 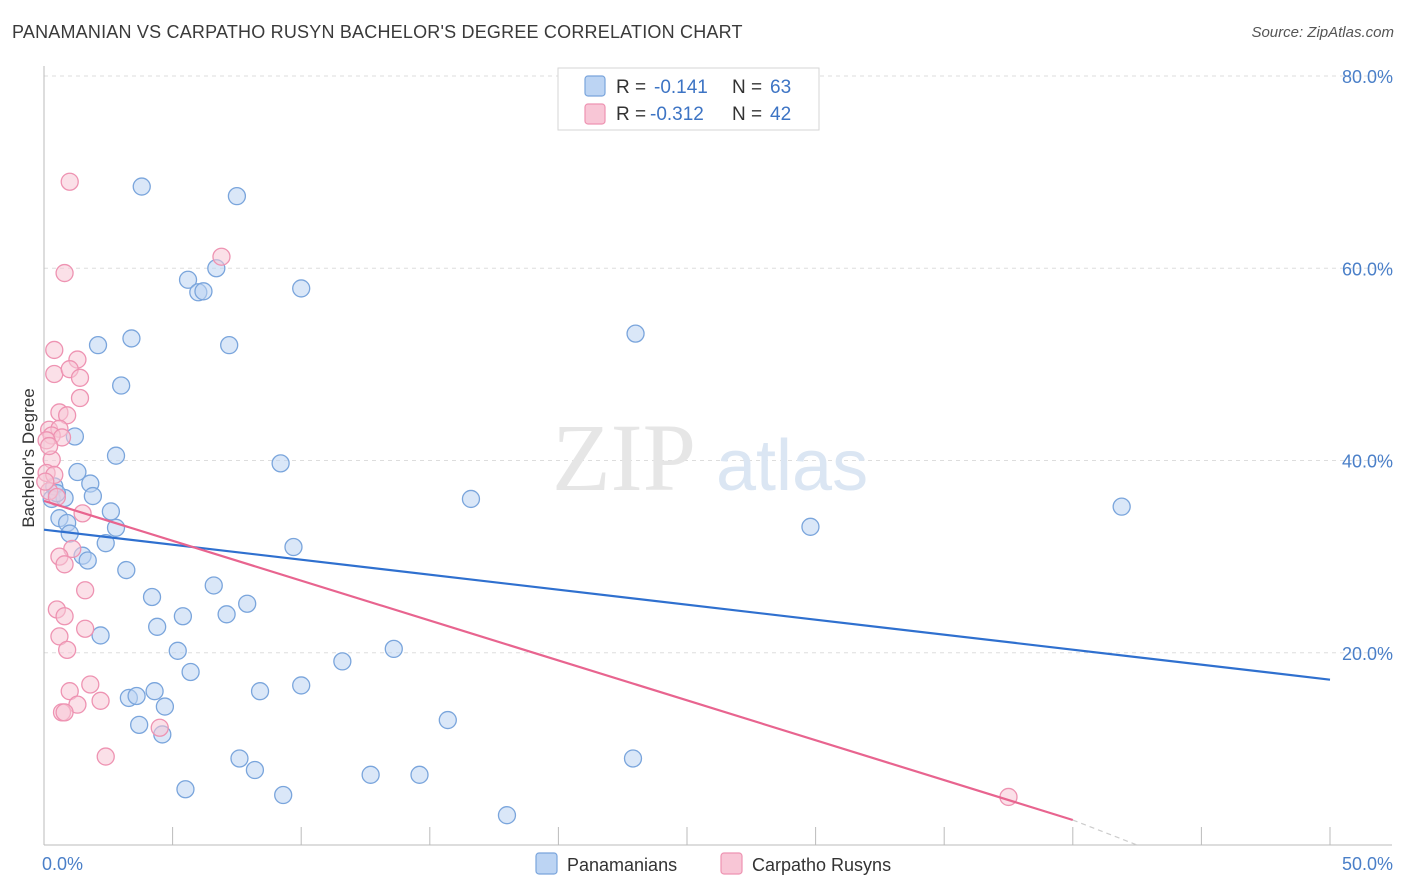 What do you see at coordinates (688, 99) in the screenshot?
I see `stats-legend: R = -0.141 N = 63 R = -0.312 N = 42` at bounding box center [688, 99].